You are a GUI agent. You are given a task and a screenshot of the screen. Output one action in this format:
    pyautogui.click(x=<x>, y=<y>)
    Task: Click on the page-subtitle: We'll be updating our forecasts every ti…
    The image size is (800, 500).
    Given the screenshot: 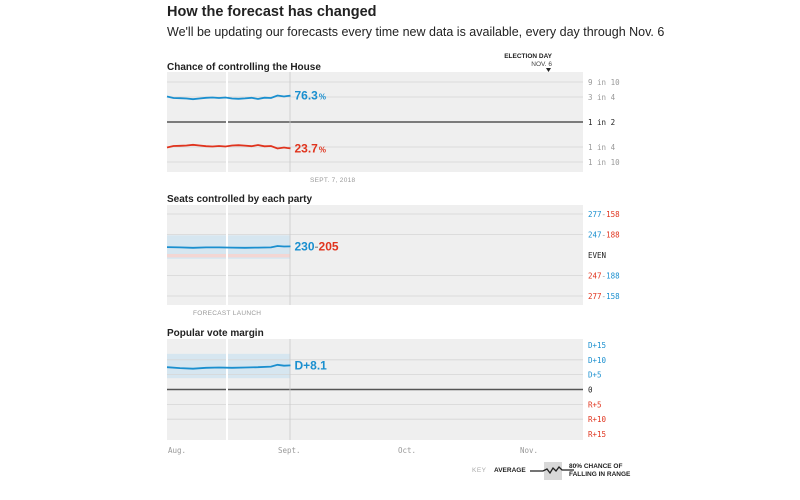 What is the action you would take?
    pyautogui.click(x=416, y=32)
    